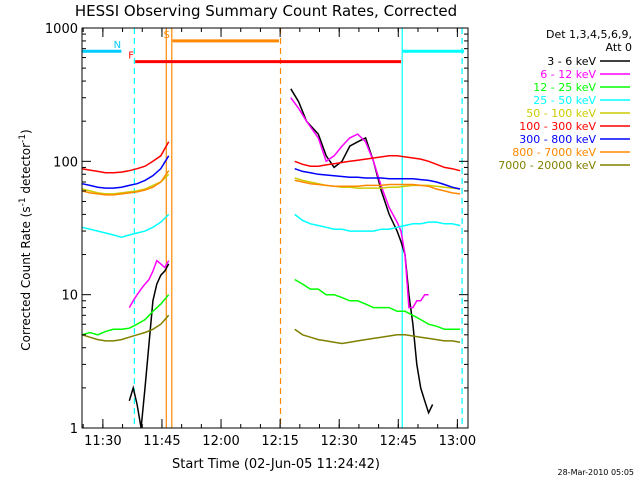  Describe the element at coordinates (220, 441) in the screenshot. I see `x-tick-label-2: 12:00` at that location.